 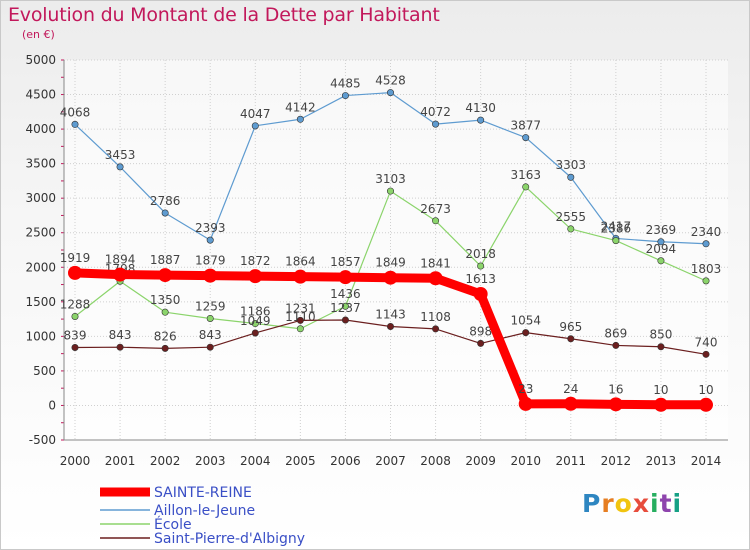 I want to click on data-label: 4047, so click(x=255, y=114).